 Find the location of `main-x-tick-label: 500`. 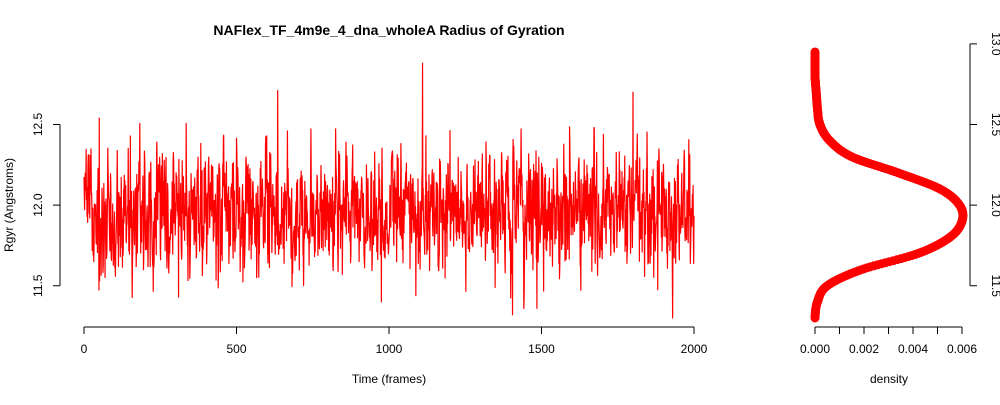

main-x-tick-label: 500 is located at coordinates (236, 349).